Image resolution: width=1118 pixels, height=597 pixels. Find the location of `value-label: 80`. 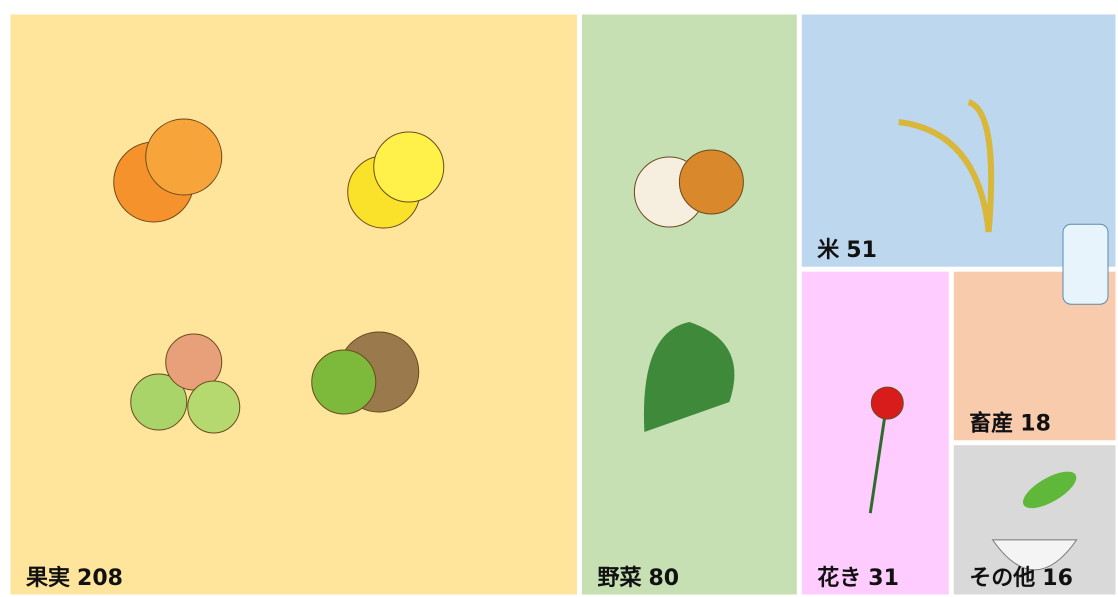

value-label: 80 is located at coordinates (664, 578).